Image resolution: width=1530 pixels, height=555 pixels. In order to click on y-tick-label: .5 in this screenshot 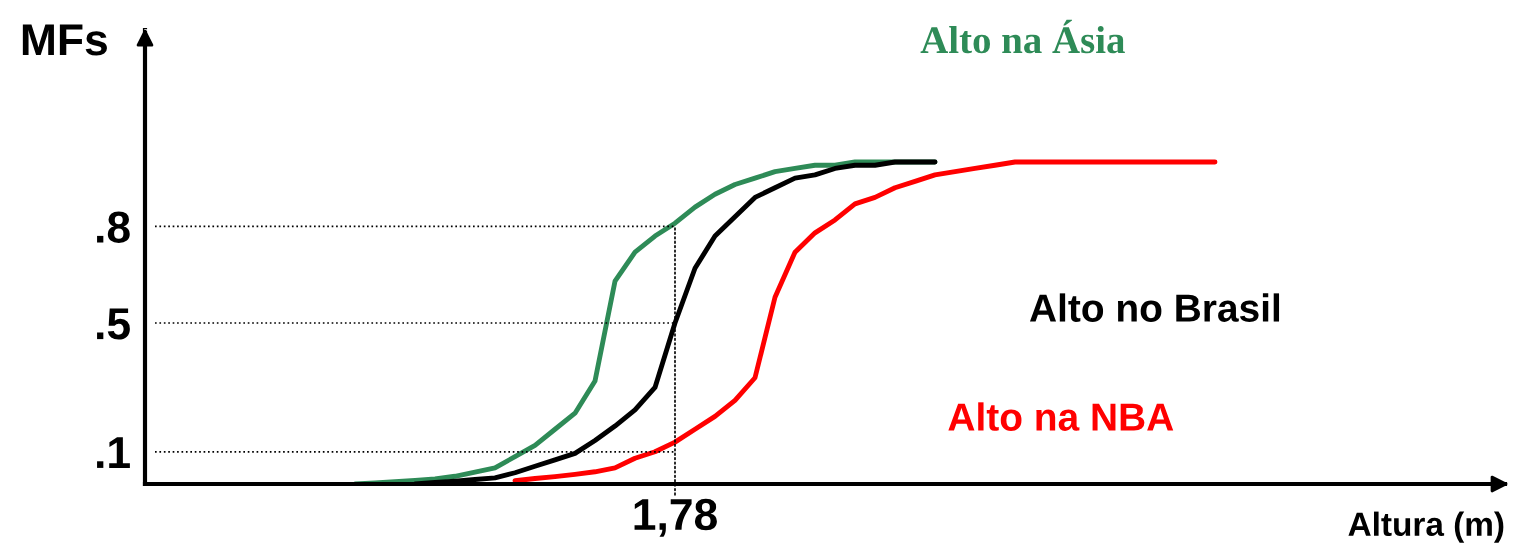, I will do `click(113, 324)`.